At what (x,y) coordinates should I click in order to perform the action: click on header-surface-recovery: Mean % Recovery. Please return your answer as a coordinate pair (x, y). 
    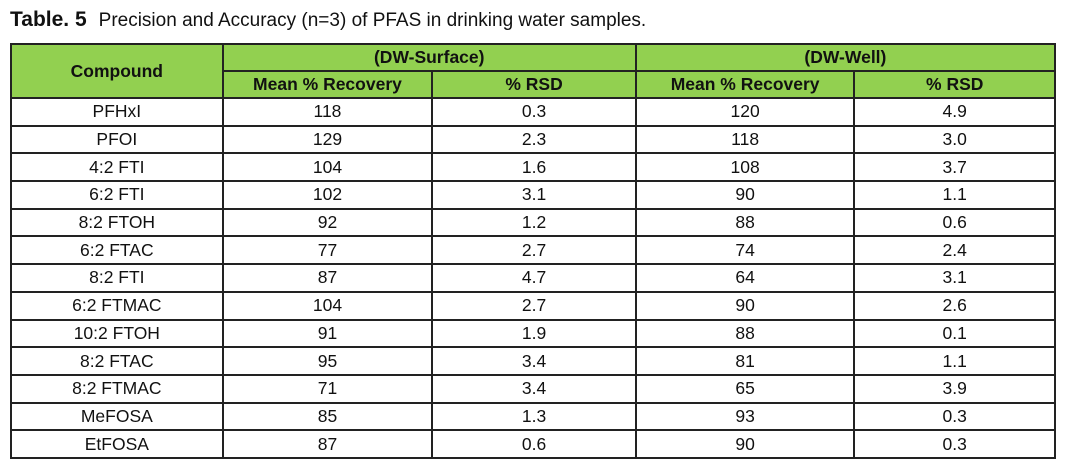
    Looking at the image, I should click on (327, 84).